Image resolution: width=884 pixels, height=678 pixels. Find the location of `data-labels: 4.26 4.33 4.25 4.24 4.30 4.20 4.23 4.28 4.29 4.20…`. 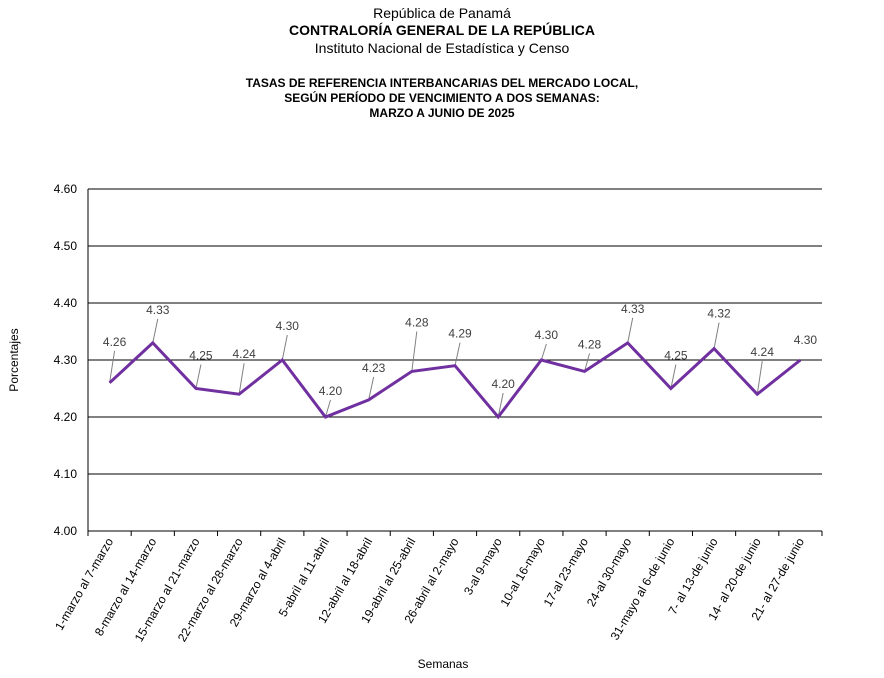

data-labels: 4.26 4.33 4.25 4.24 4.30 4.20 4.23 4.28 4.29 4.20… is located at coordinates (460, 350).